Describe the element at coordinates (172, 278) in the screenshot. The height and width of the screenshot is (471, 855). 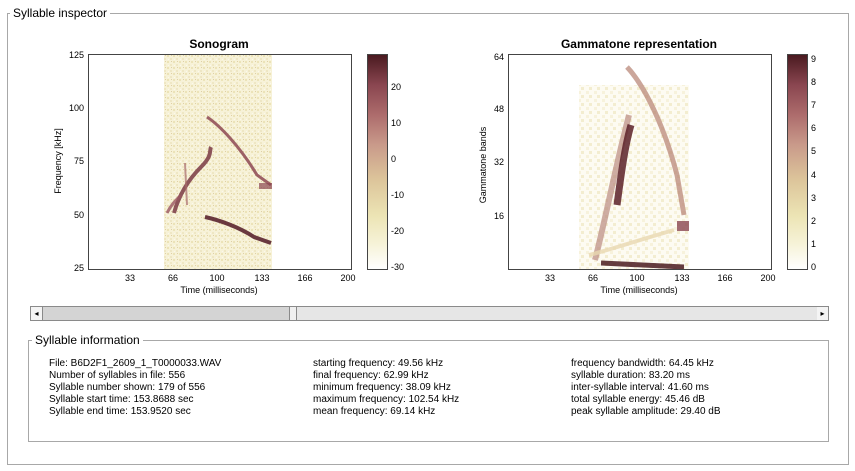
I see `sonogram-xtick: 66` at that location.